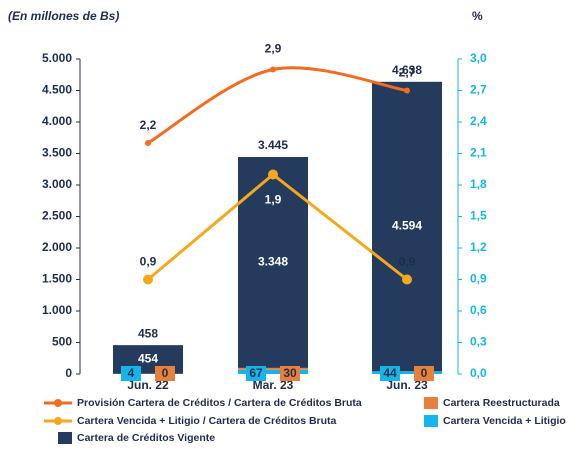 The height and width of the screenshot is (472, 581). What do you see at coordinates (478, 247) in the screenshot?
I see `y2-tick-label: 1,2` at bounding box center [478, 247].